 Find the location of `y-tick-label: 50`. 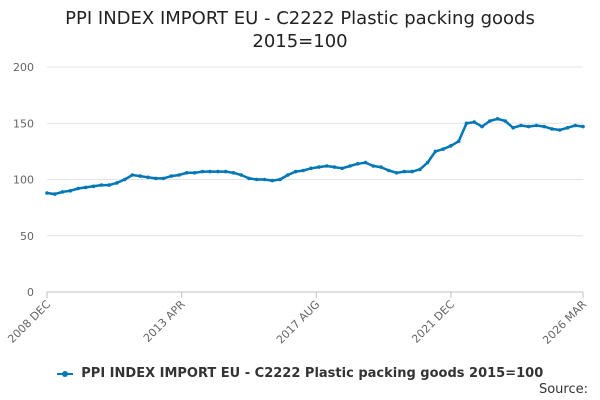

y-tick-label: 50 is located at coordinates (27, 236).